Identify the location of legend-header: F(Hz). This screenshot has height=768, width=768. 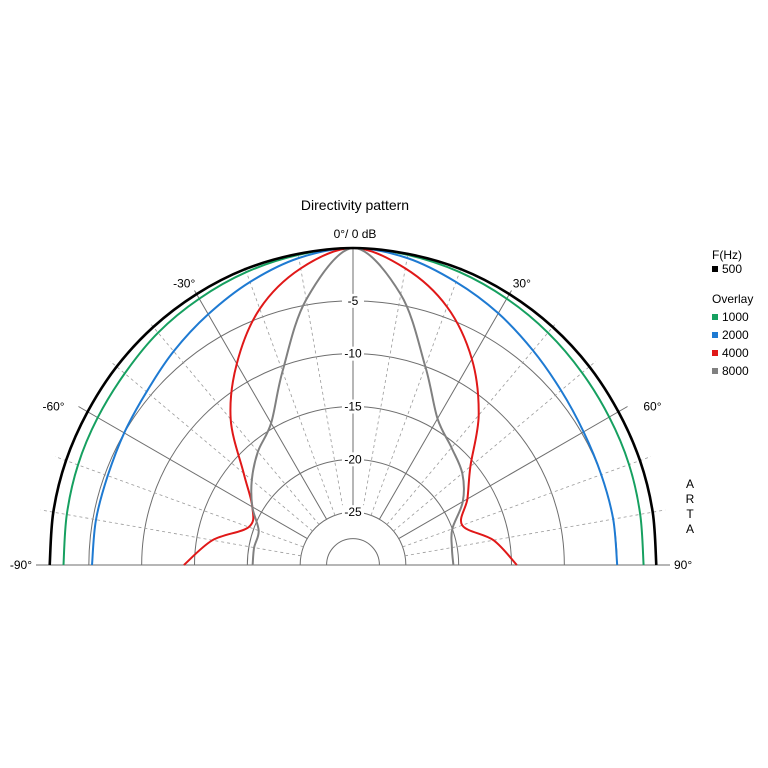
(727, 255).